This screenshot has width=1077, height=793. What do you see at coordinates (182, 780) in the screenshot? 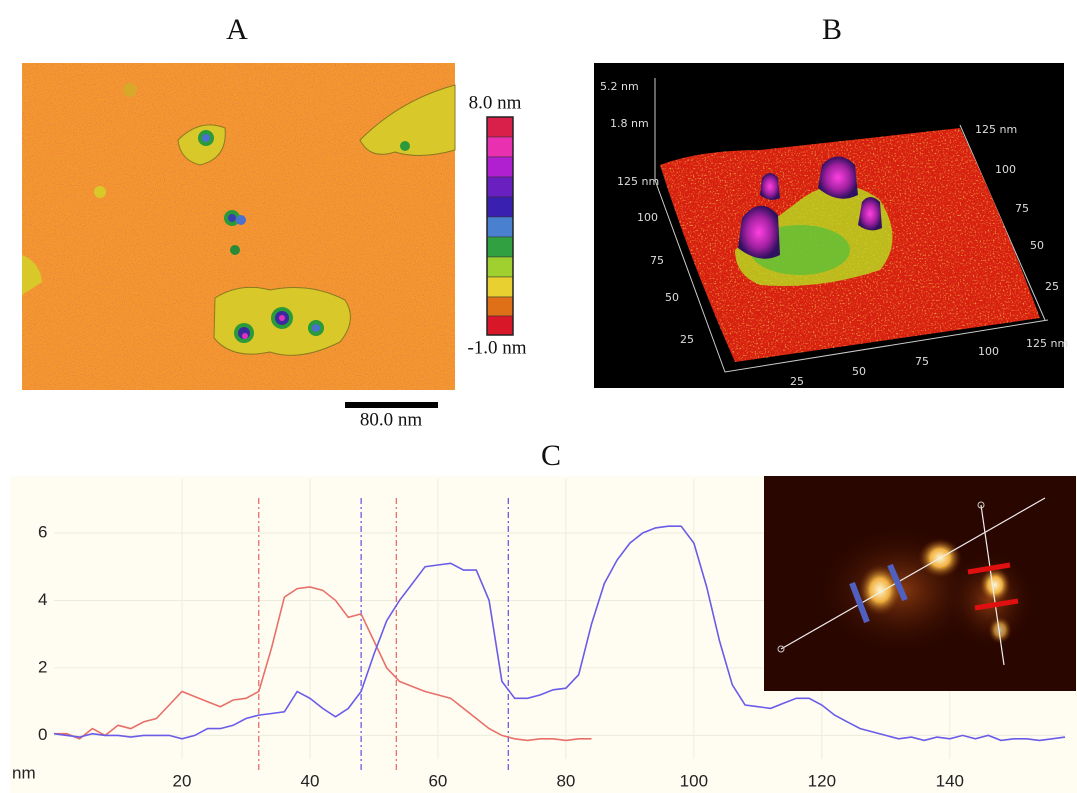
I see `x-tick-label: 20` at bounding box center [182, 780].